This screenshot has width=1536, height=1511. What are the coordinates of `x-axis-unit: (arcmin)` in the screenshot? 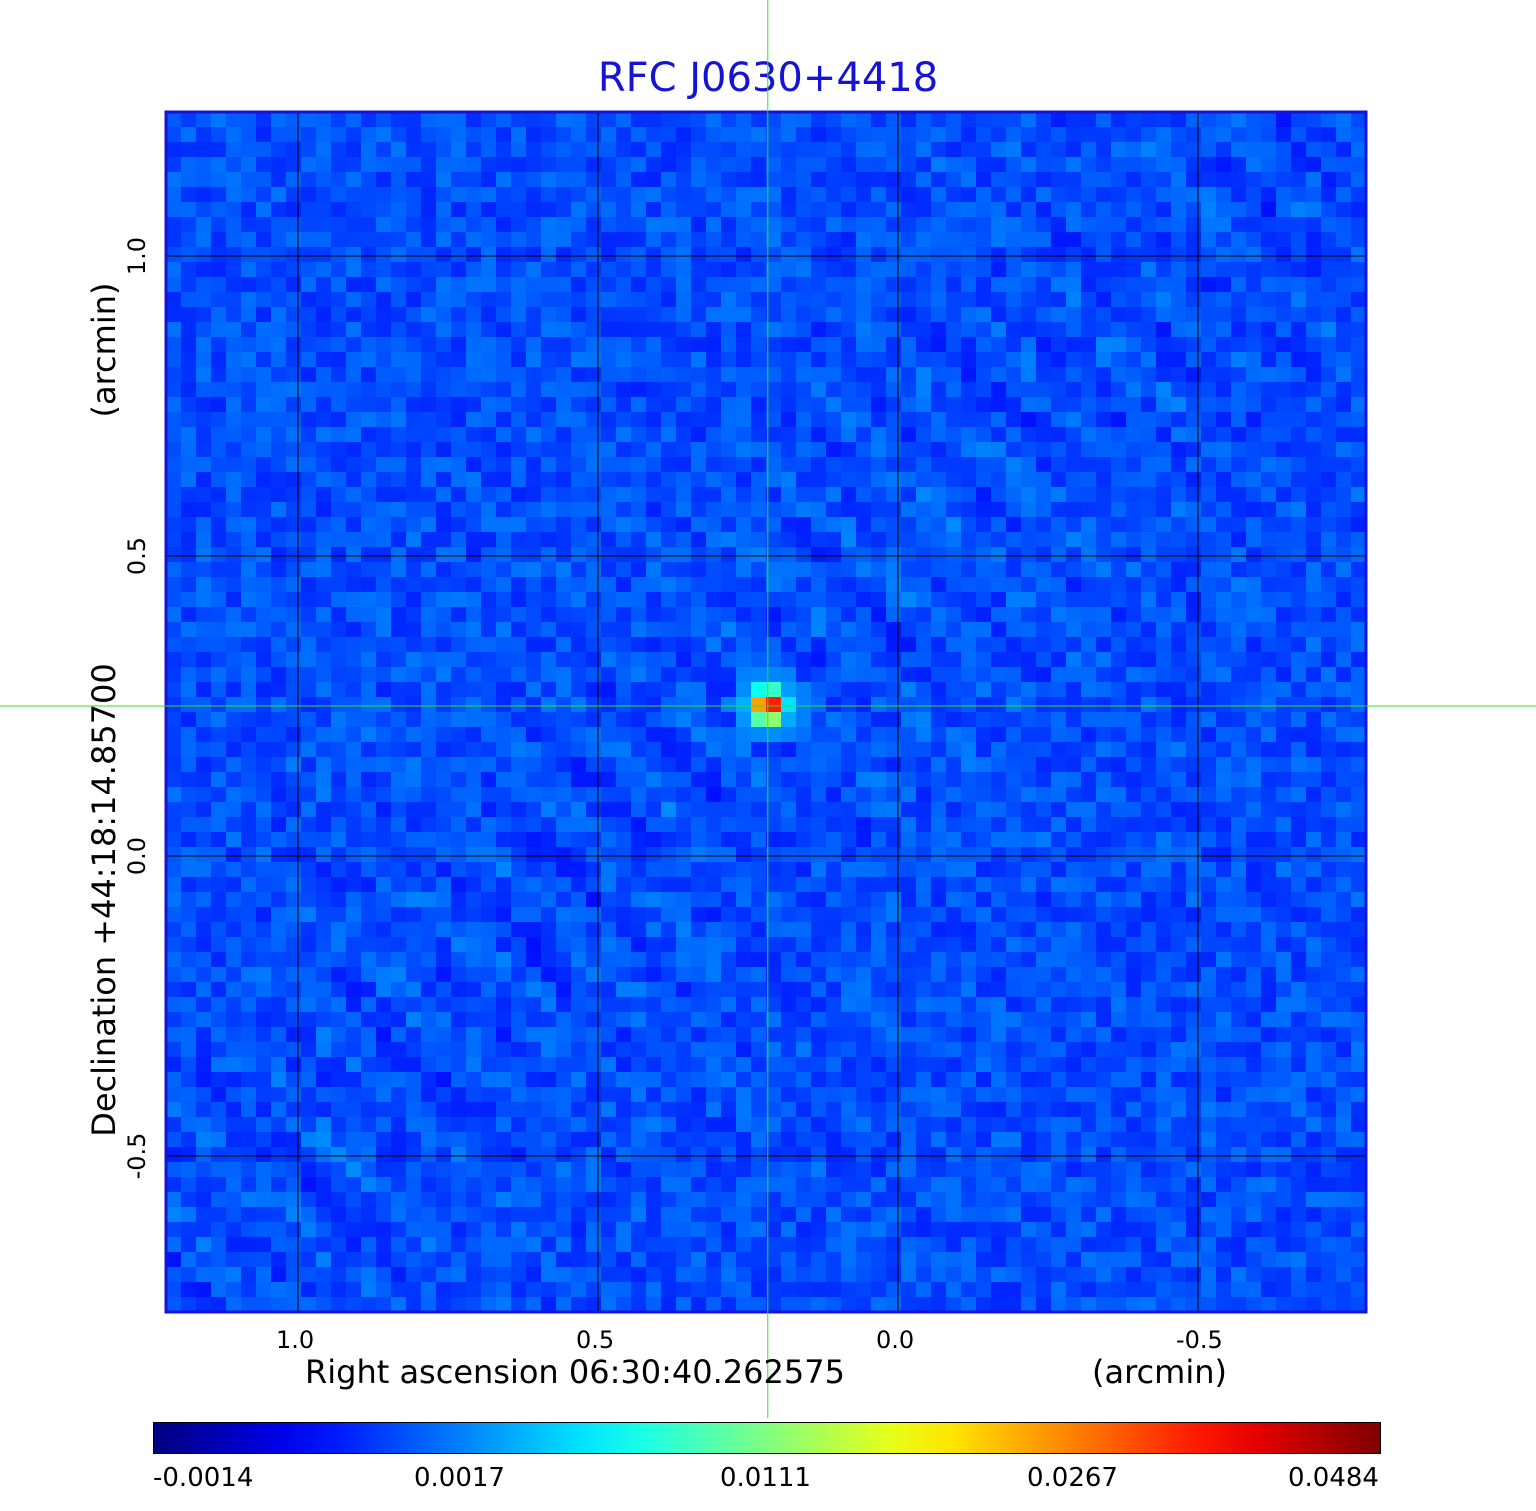 It's located at (1159, 1372).